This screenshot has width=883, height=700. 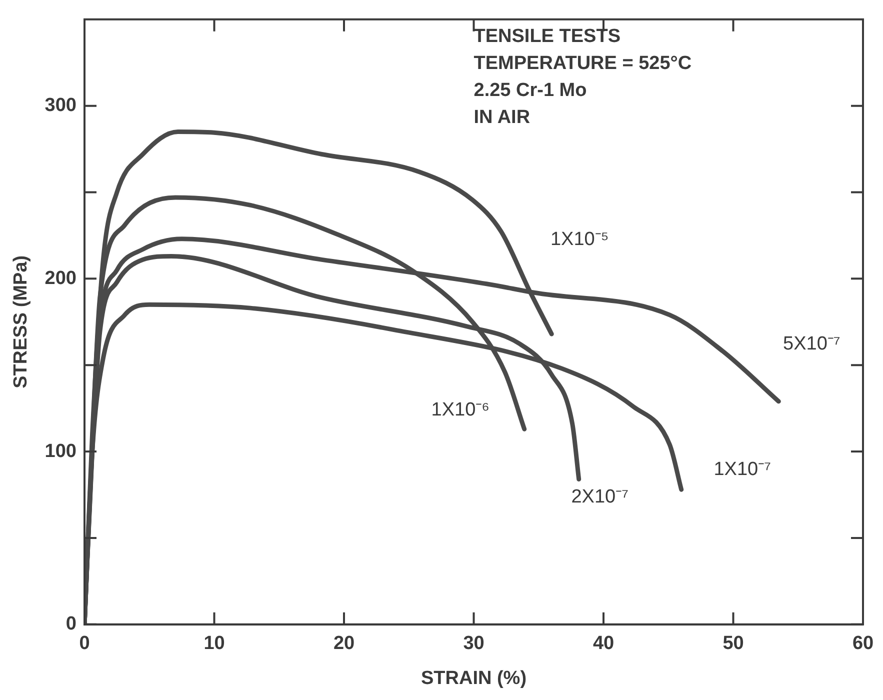 I want to click on x-tick-label: 30, so click(x=473, y=643).